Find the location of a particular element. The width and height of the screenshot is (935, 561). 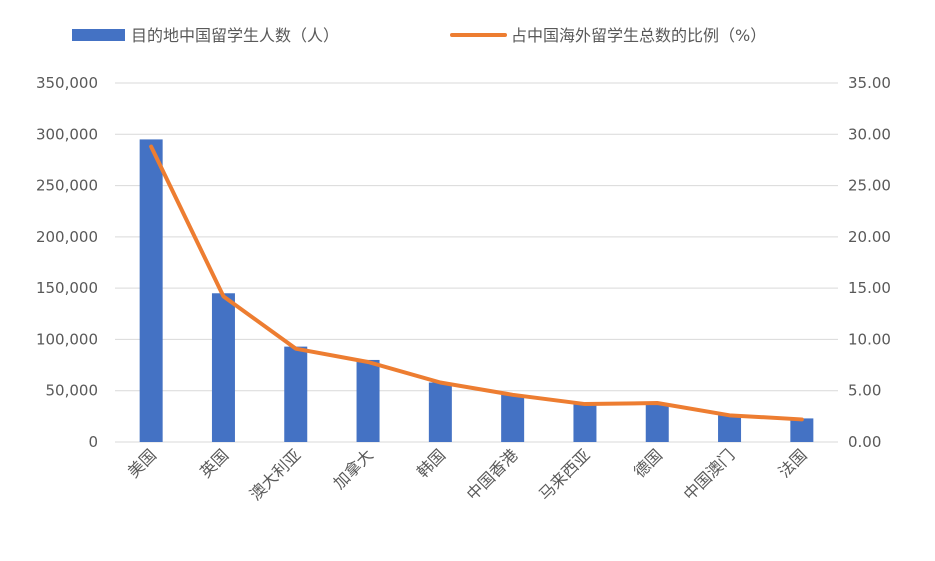

y-right-tick-label: 15.00 is located at coordinates (869, 288).